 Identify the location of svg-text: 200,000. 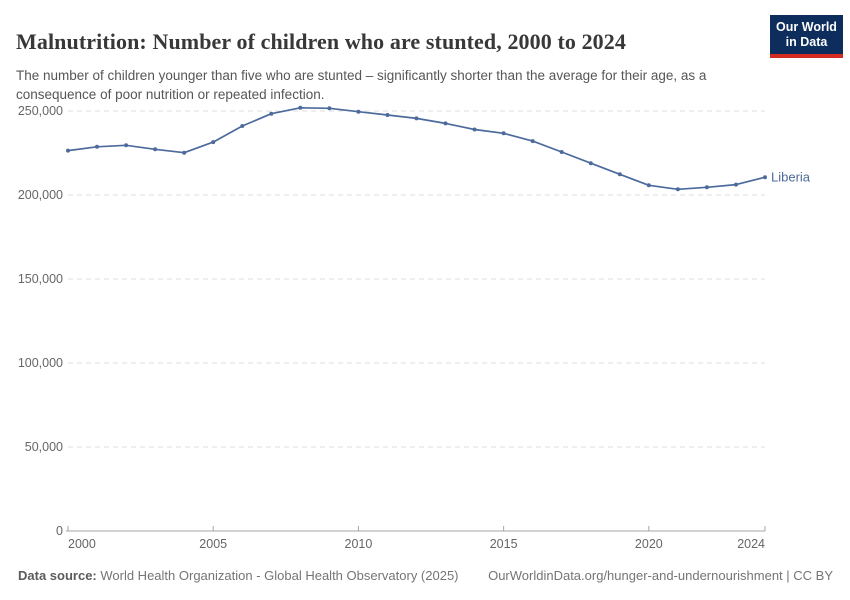
(40, 195).